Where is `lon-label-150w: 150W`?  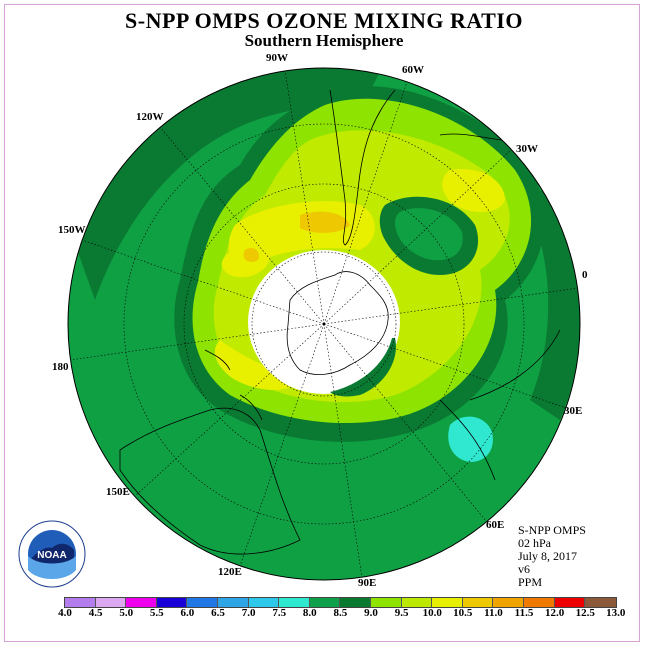 lon-label-150w: 150W is located at coordinates (72, 230).